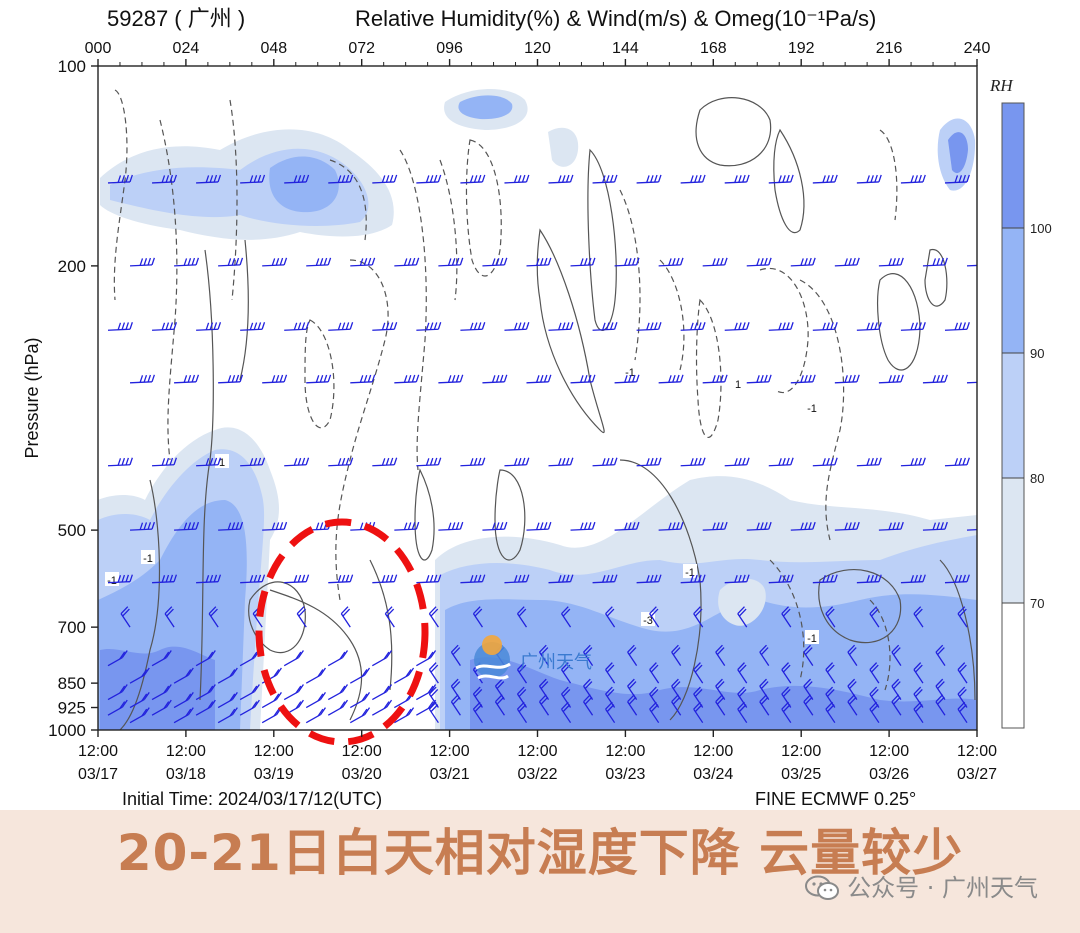 The width and height of the screenshot is (1080, 933). What do you see at coordinates (1026, 415) in the screenshot?
I see `rh-colorbar: 100 90 80 70` at bounding box center [1026, 415].